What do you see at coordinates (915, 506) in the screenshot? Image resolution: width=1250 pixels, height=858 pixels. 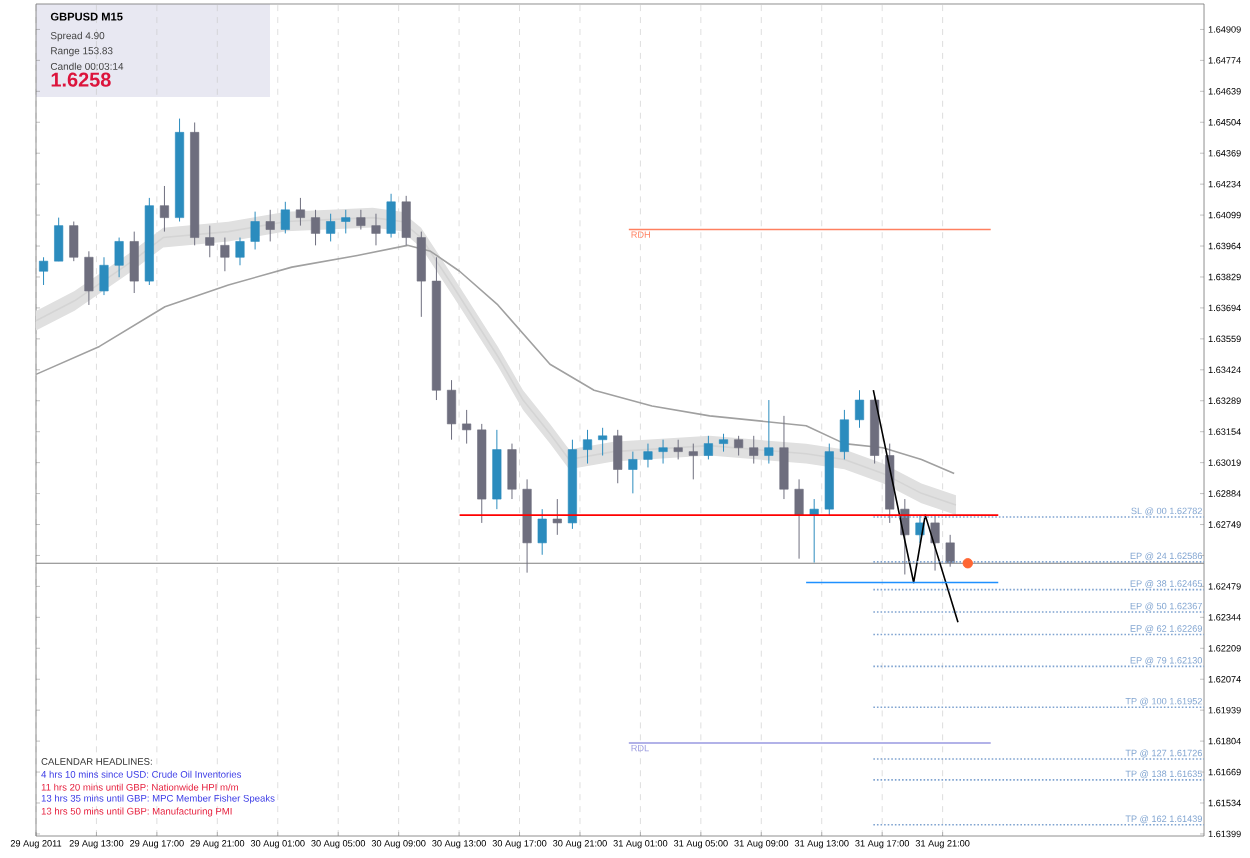 I see `line-series` at bounding box center [915, 506].